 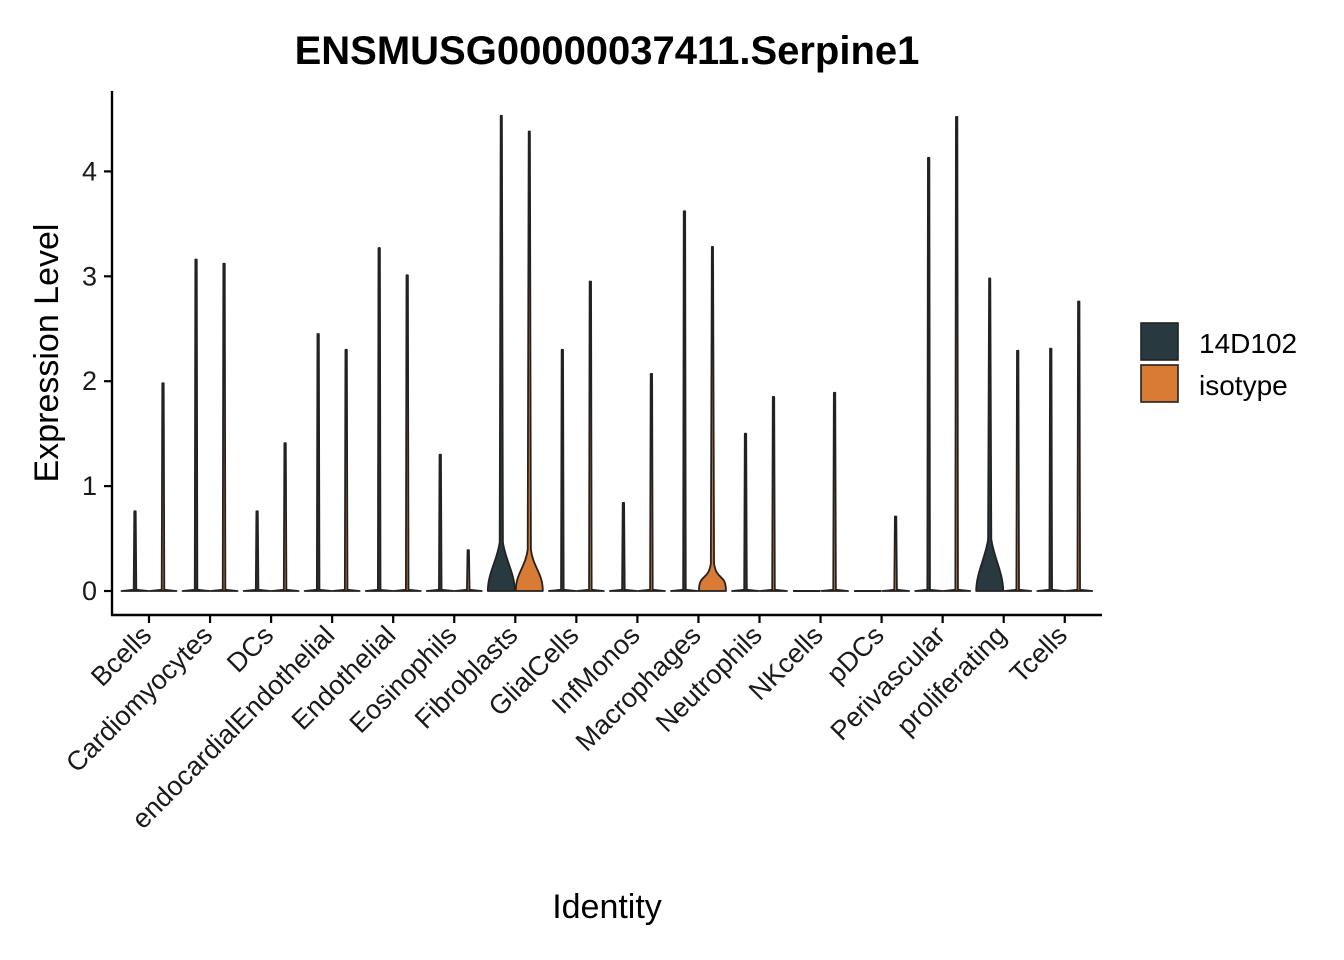 What do you see at coordinates (1159, 383) in the screenshot?
I see `legend-key-isotype` at bounding box center [1159, 383].